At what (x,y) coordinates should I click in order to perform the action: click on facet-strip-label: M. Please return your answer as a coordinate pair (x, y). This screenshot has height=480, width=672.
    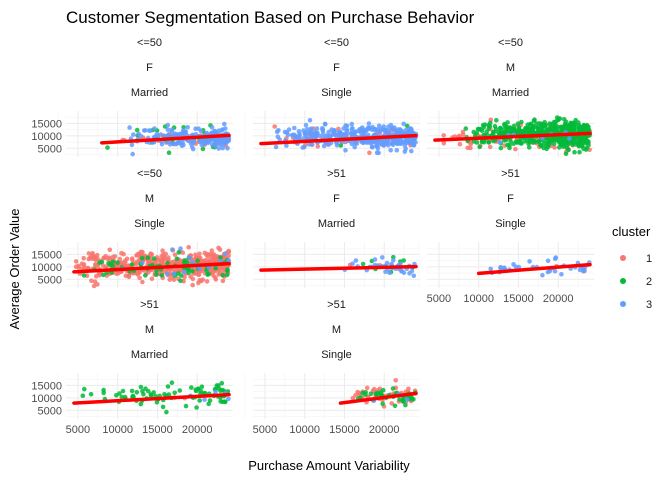
    Looking at the image, I should click on (149, 199).